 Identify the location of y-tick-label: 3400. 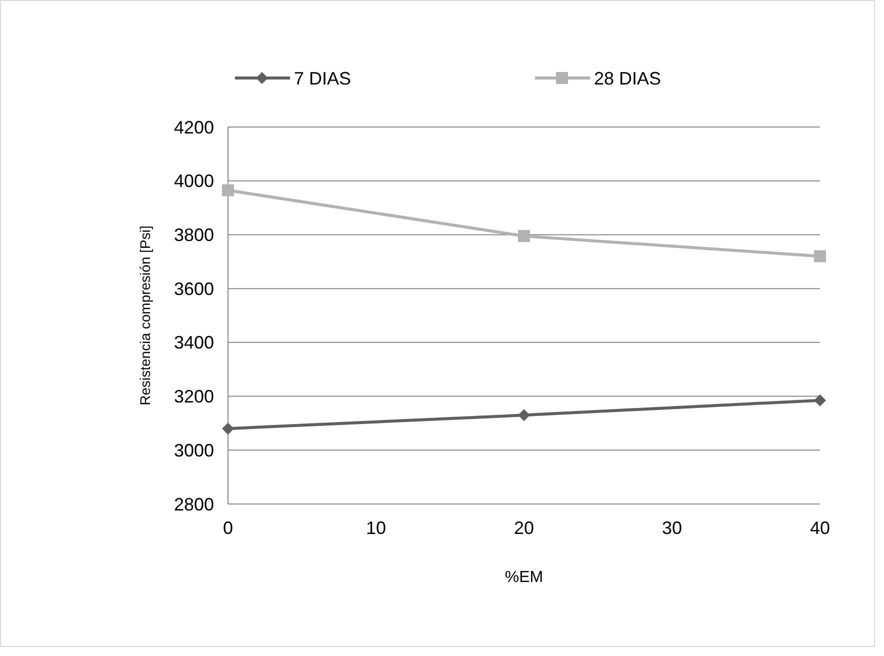
(194, 342).